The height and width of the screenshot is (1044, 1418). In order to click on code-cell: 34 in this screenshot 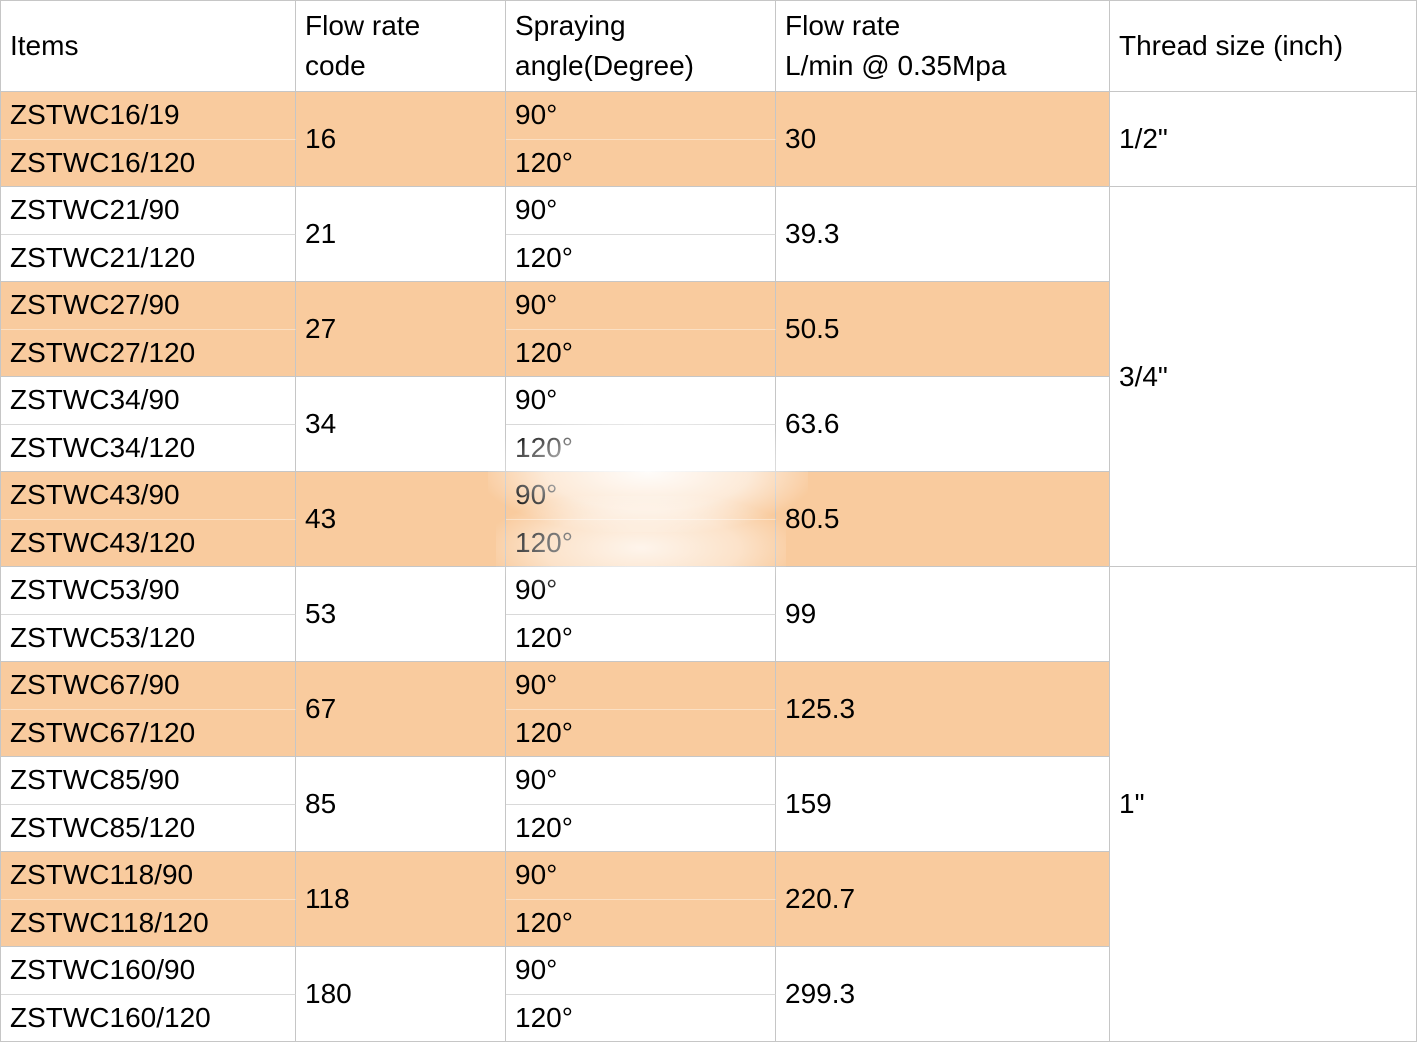, I will do `click(401, 424)`.